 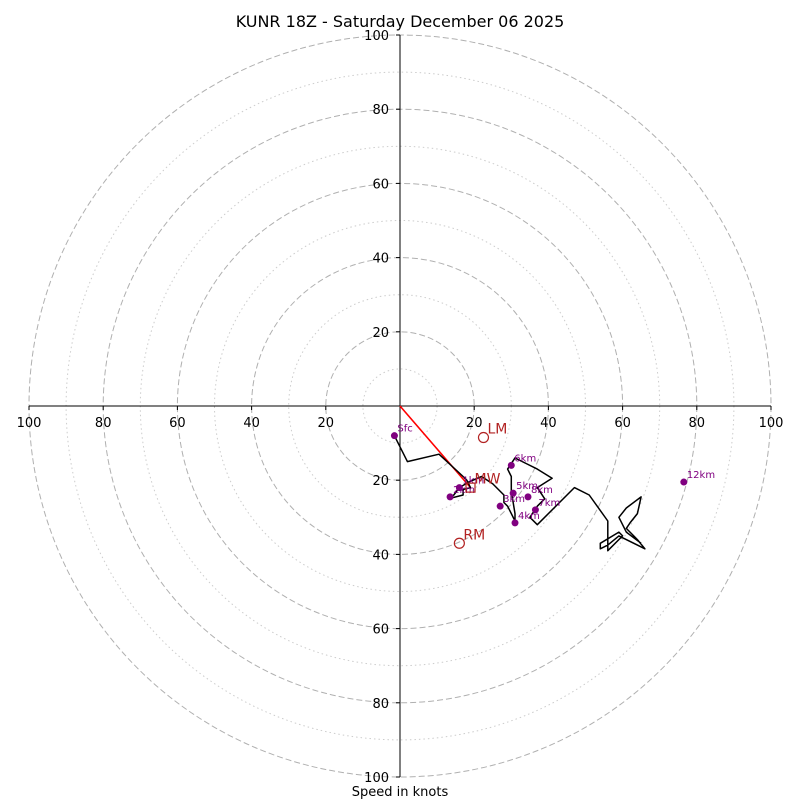 What do you see at coordinates (771, 423) in the screenshot?
I see `tick-label-right-100: 100` at bounding box center [771, 423].